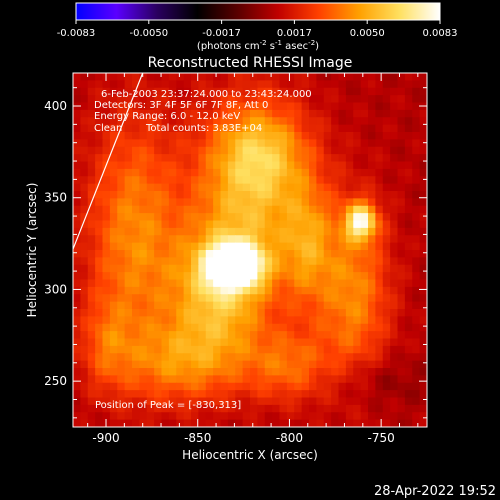 Image resolution: width=500 pixels, height=500 pixels. Describe the element at coordinates (148, 33) in the screenshot. I see `colorbar-tick-label: -0.0050` at that location.